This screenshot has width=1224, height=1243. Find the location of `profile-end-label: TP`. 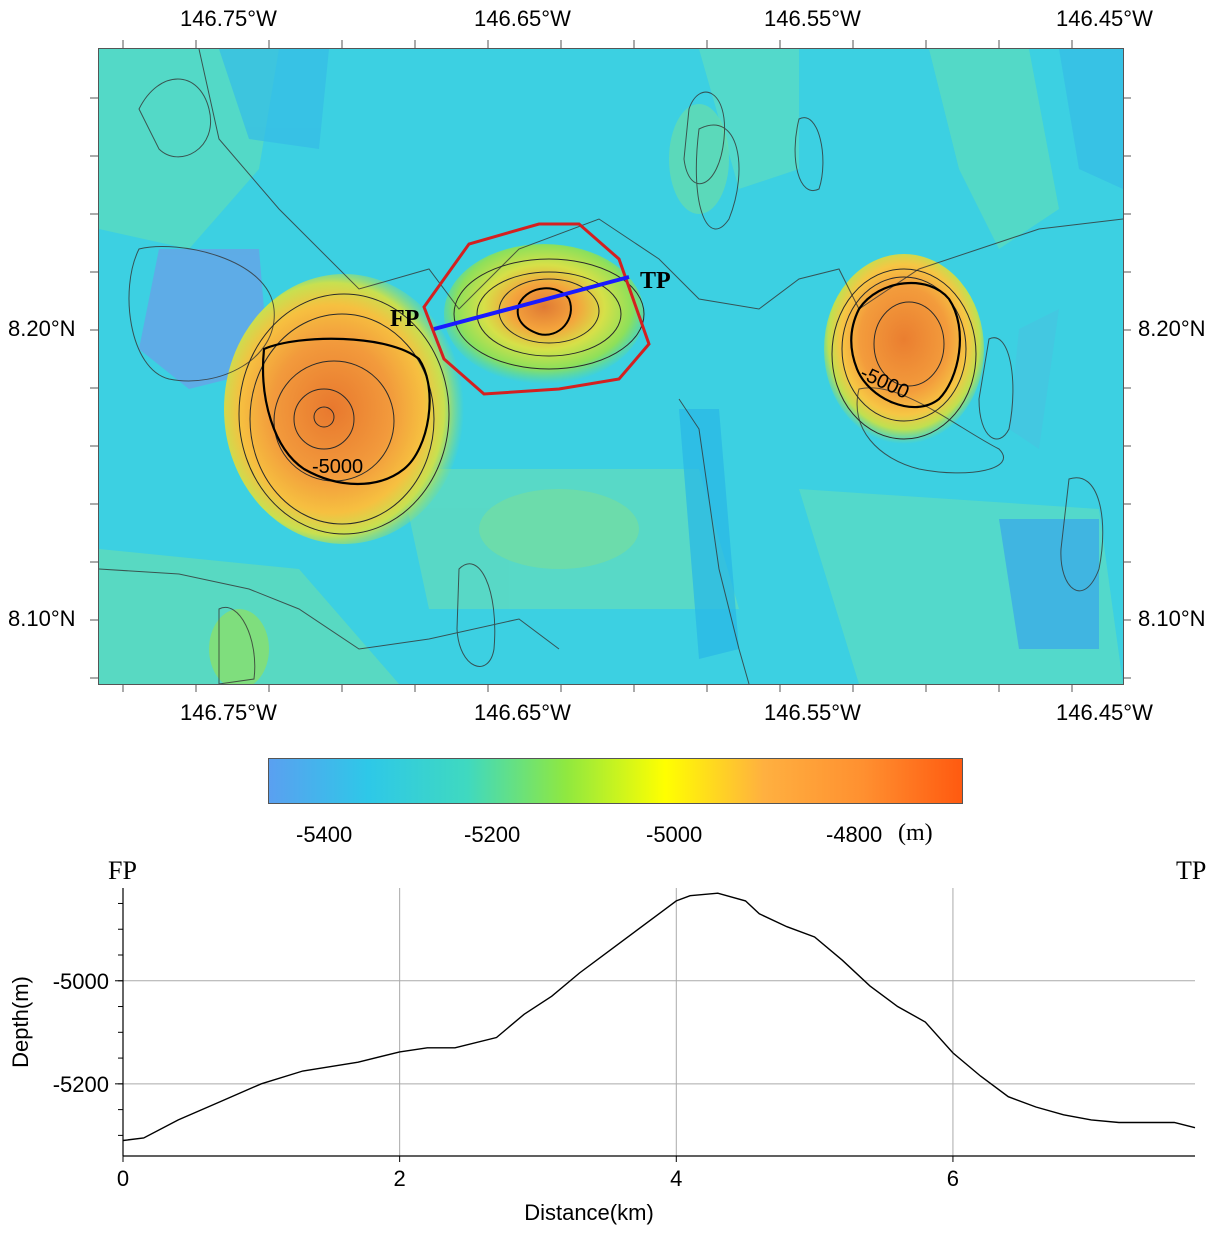

profile-end-label: TP is located at coordinates (655, 281).